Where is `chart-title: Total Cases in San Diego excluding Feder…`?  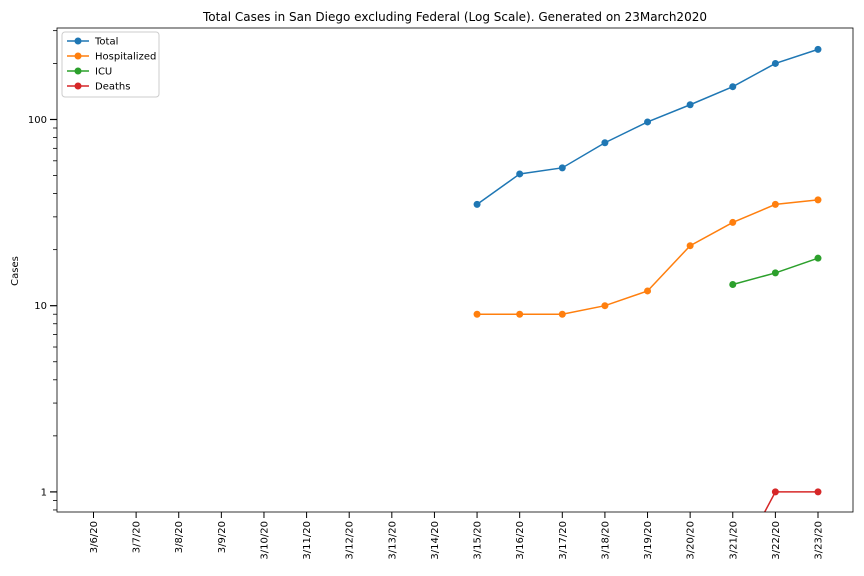
chart-title: Total Cases in San Diego excluding Feder… is located at coordinates (454, 17).